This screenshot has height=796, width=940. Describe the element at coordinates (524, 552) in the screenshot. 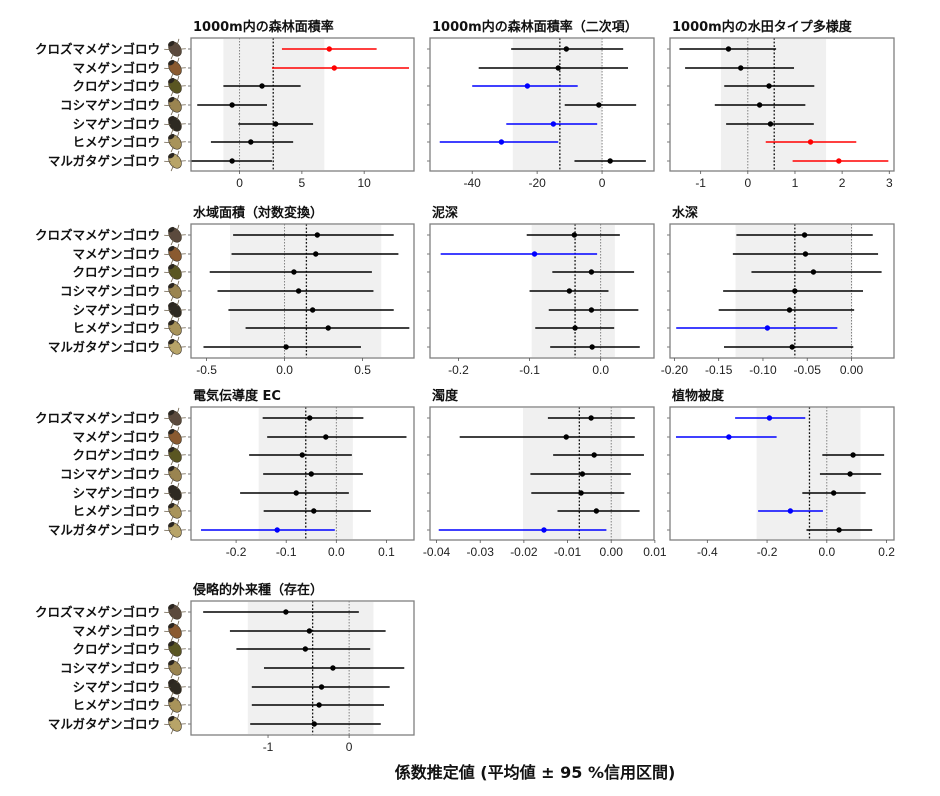

I see `x-tick-label: -0.02` at that location.